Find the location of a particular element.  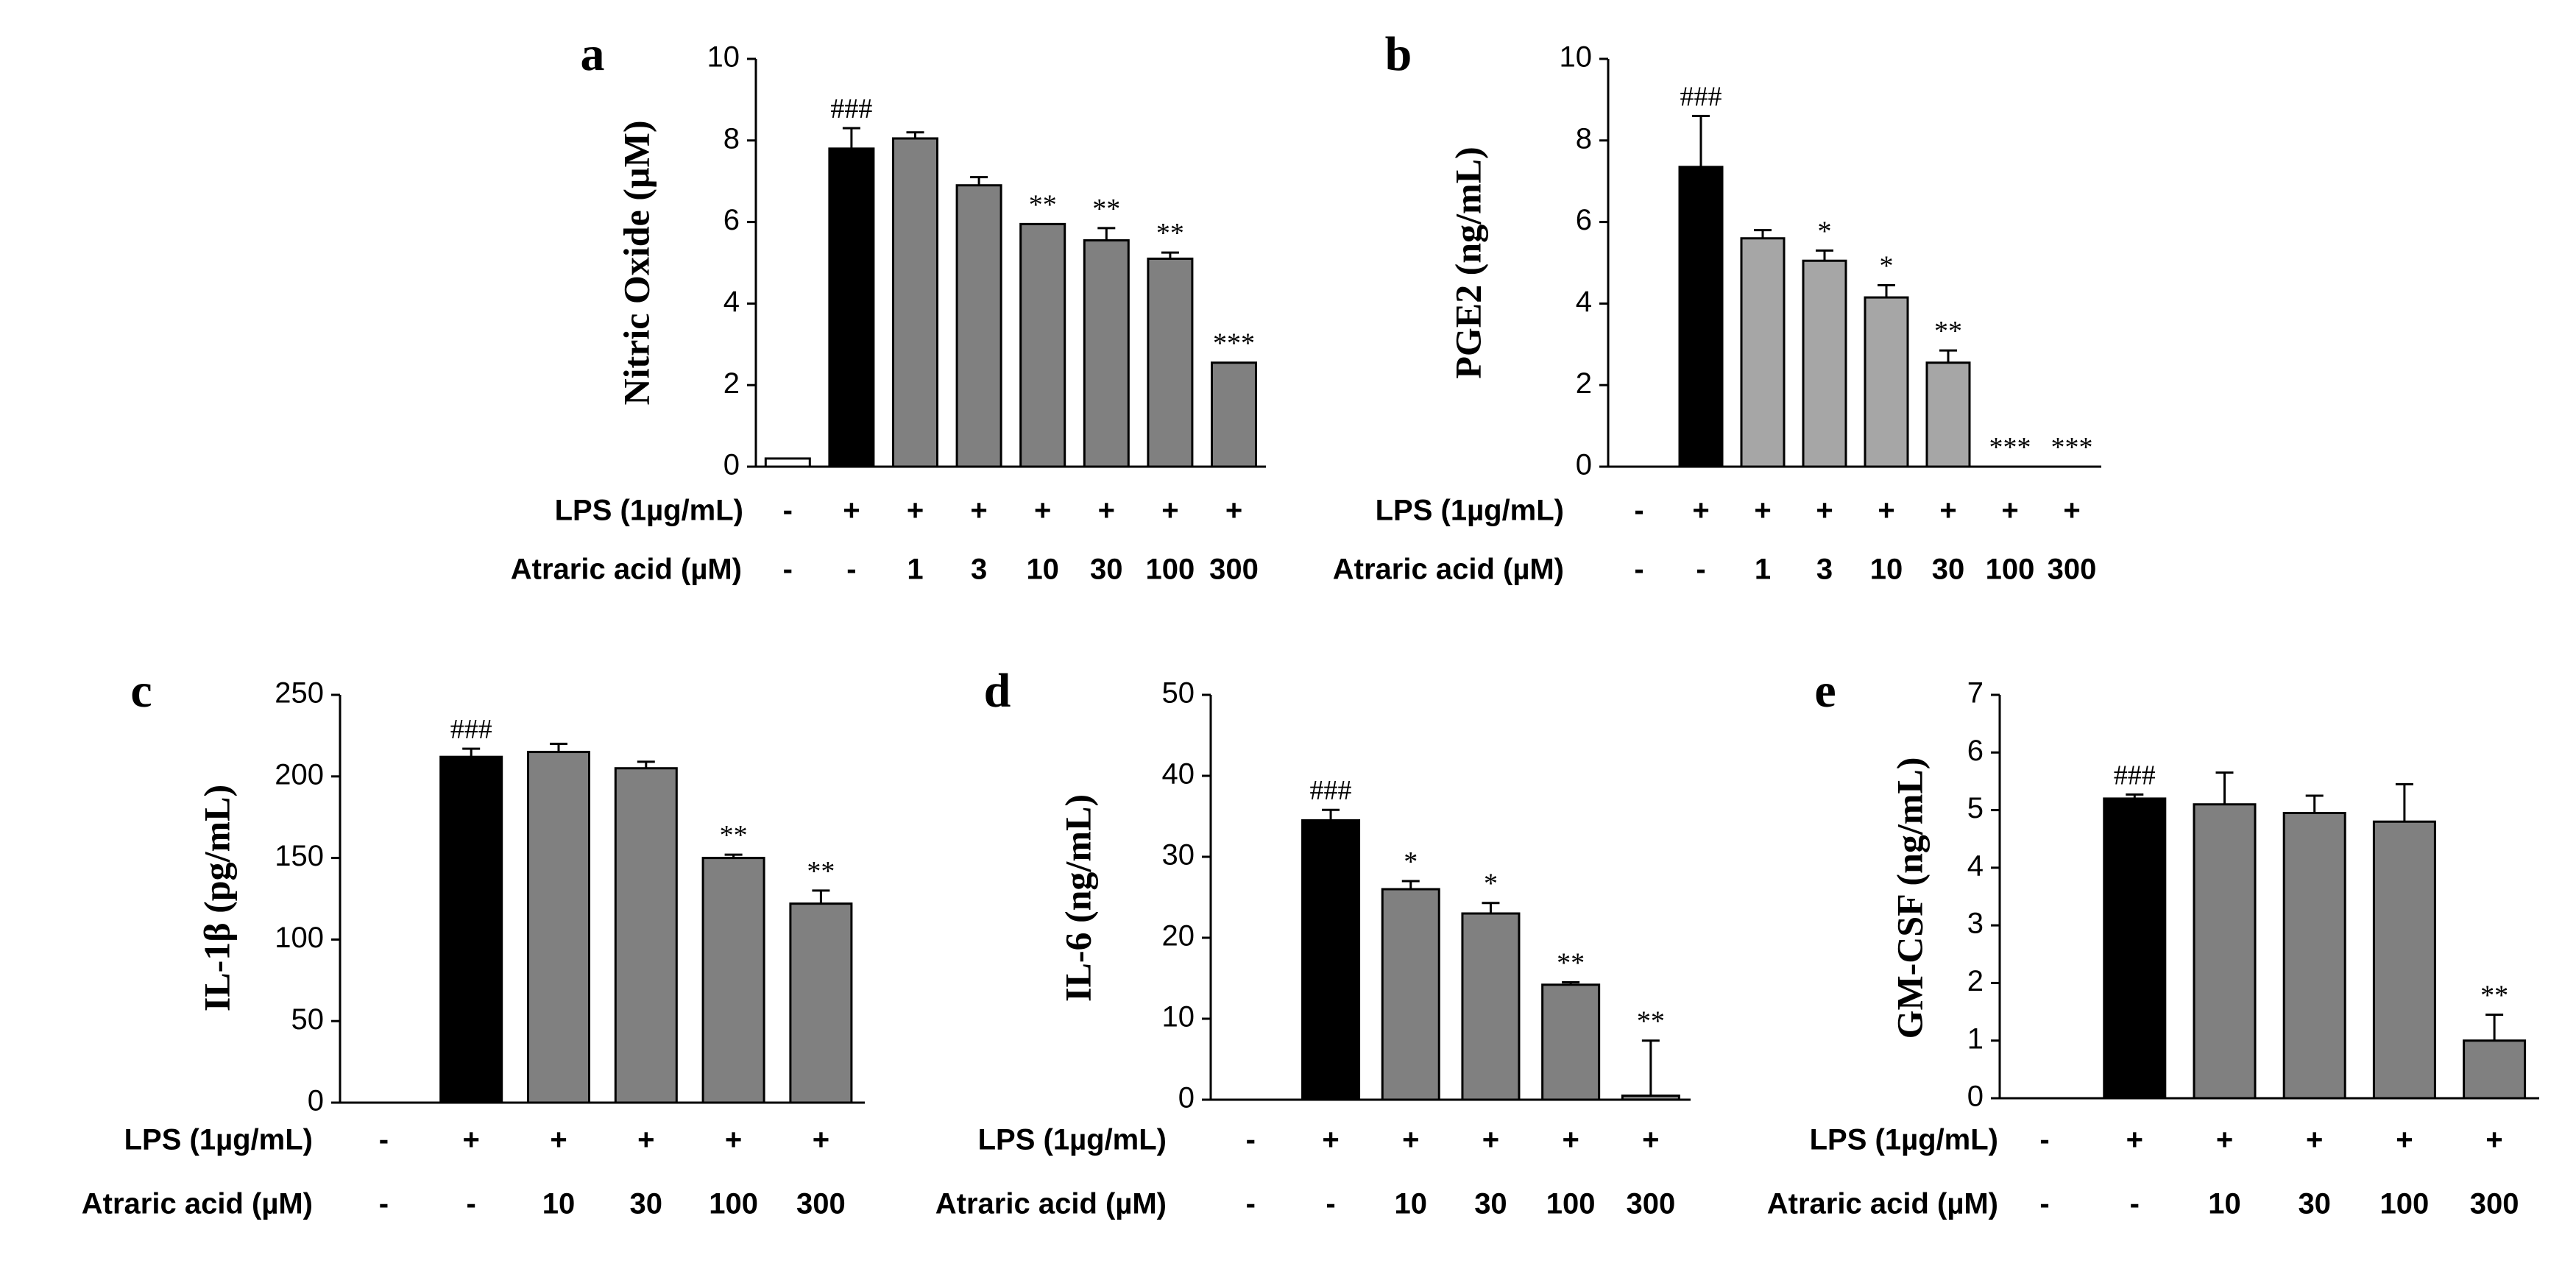

y-tick-label: 6 is located at coordinates (731, 220).